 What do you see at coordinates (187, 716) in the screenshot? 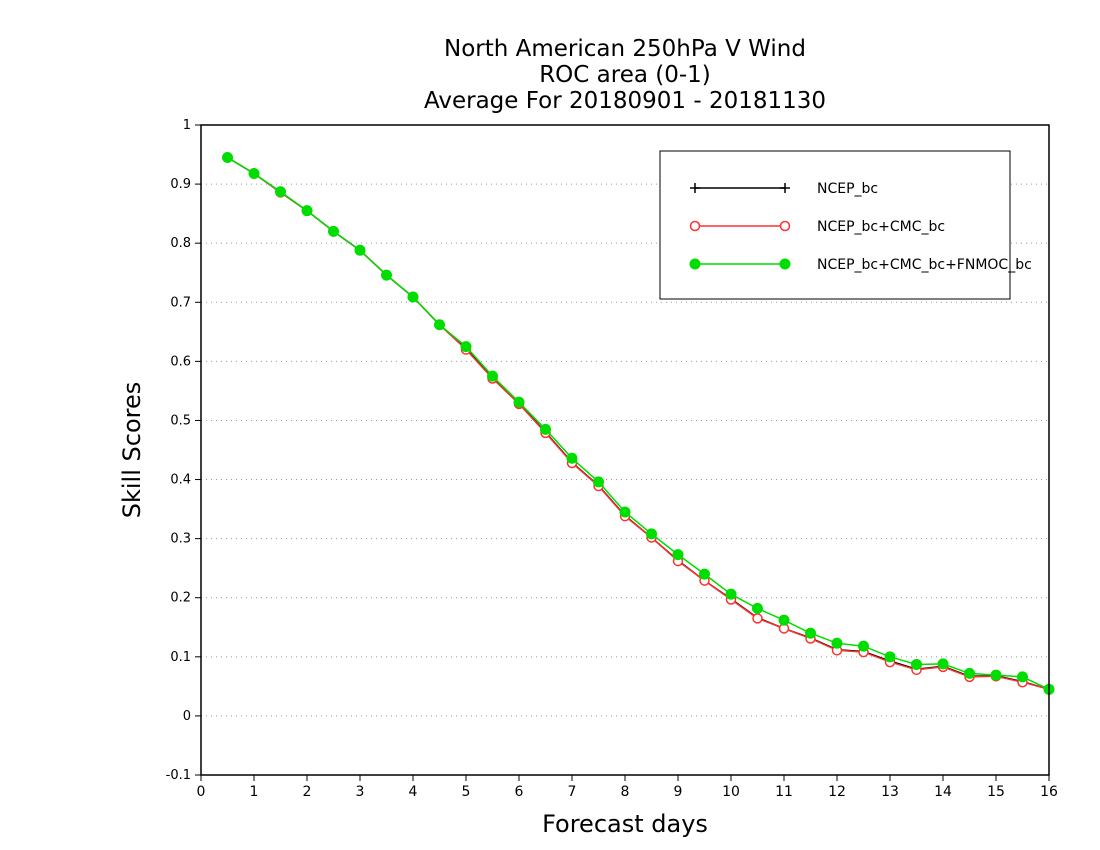
I see `y-tick-label: 0` at bounding box center [187, 716].